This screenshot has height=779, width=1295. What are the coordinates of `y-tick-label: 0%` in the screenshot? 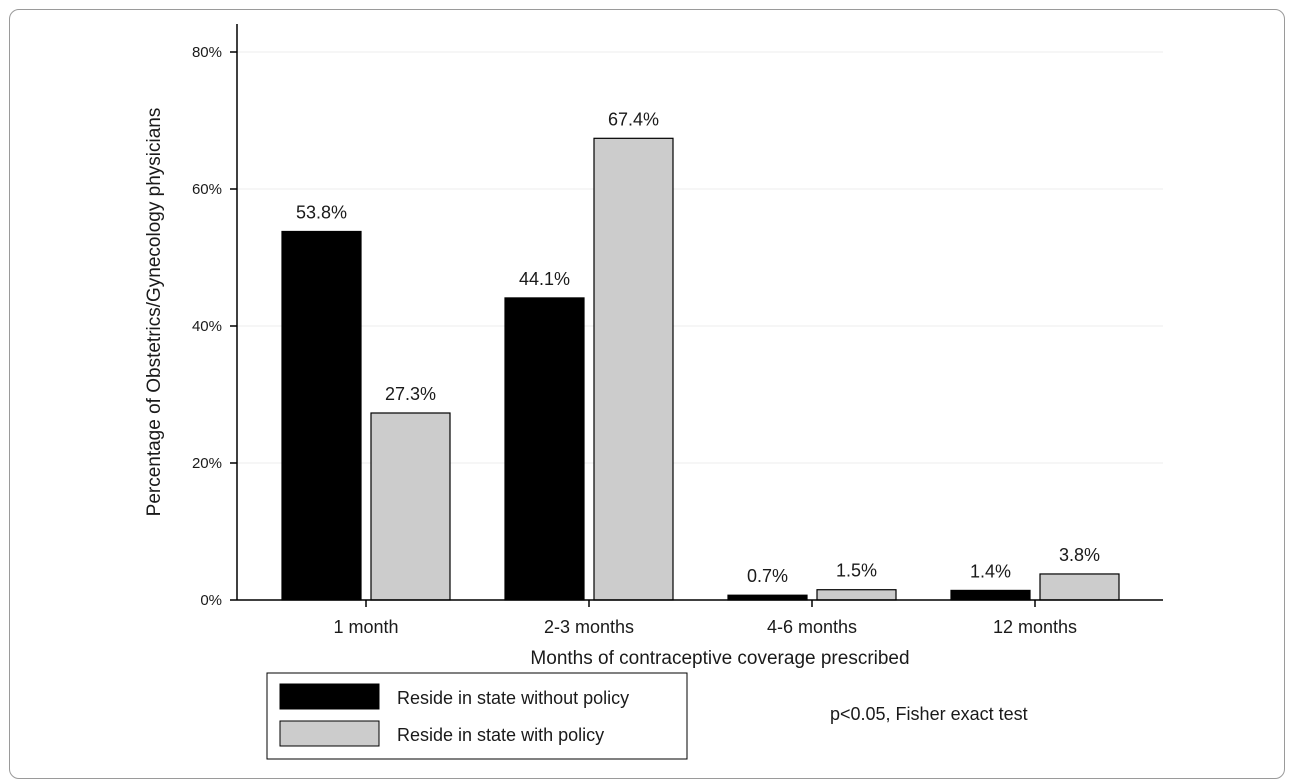 It's located at (211, 600).